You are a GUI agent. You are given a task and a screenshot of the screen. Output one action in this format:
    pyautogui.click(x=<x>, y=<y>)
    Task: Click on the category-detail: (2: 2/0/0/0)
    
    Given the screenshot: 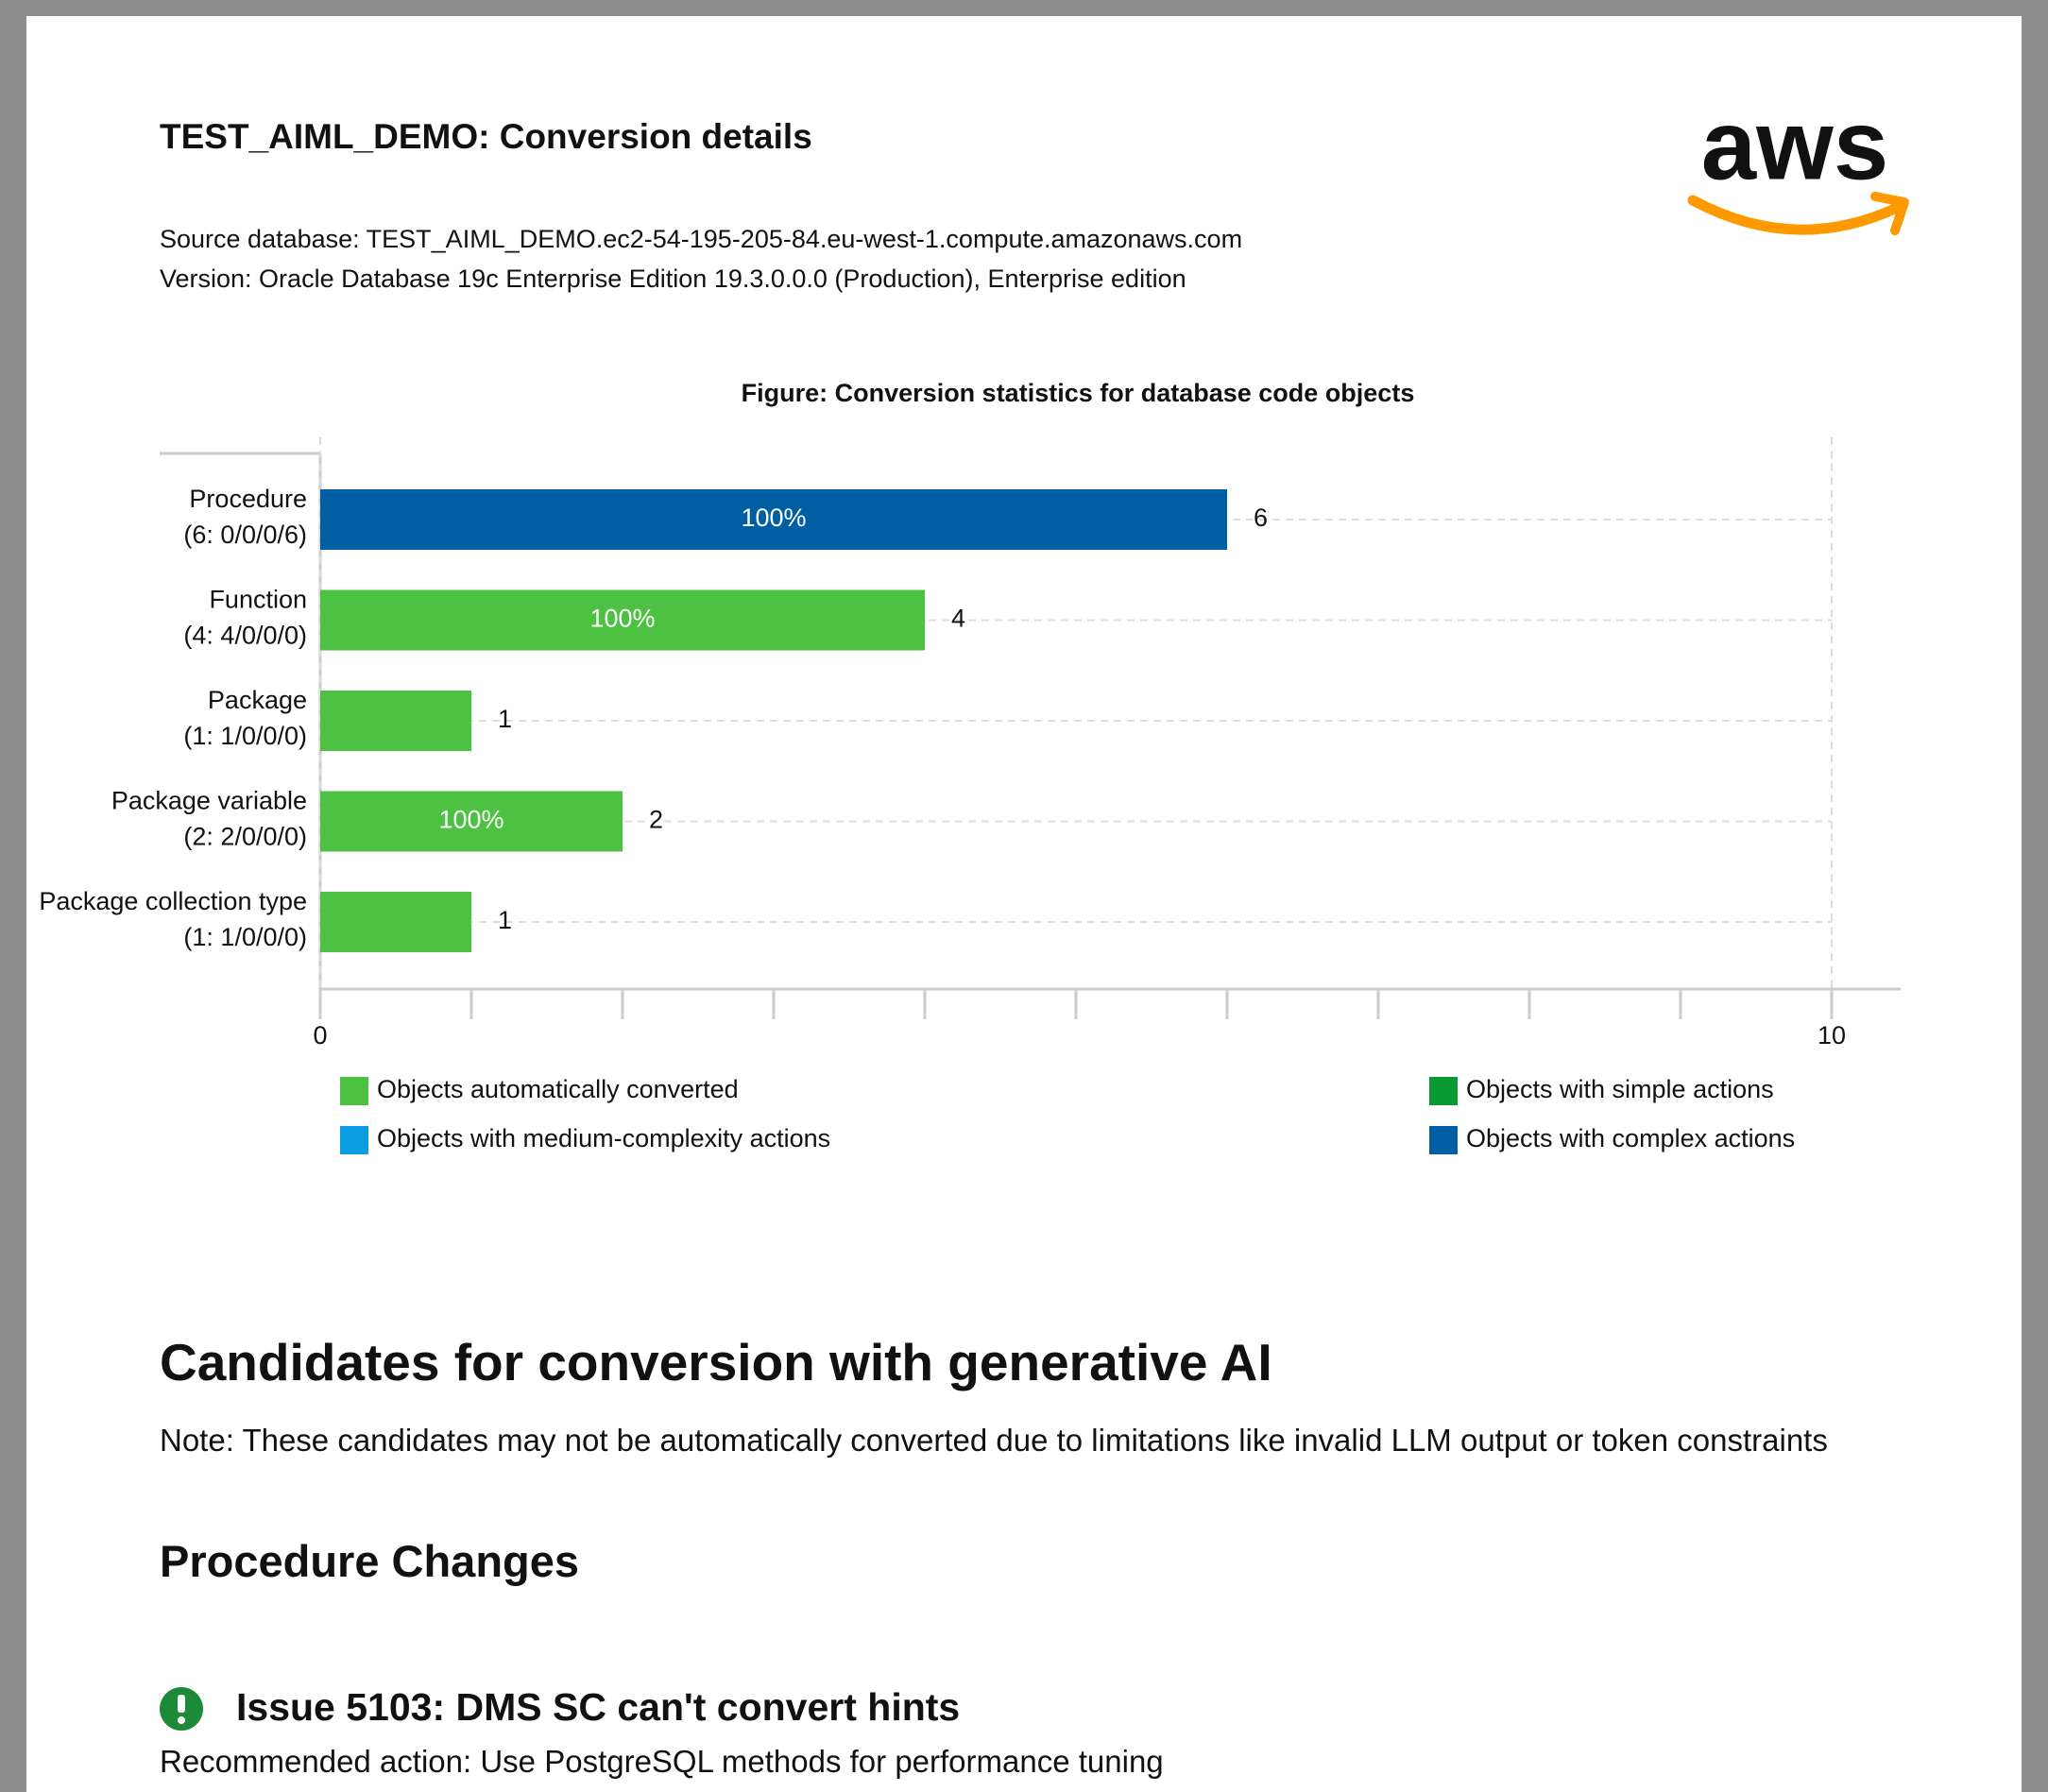 What is the action you would take?
    pyautogui.click(x=245, y=837)
    